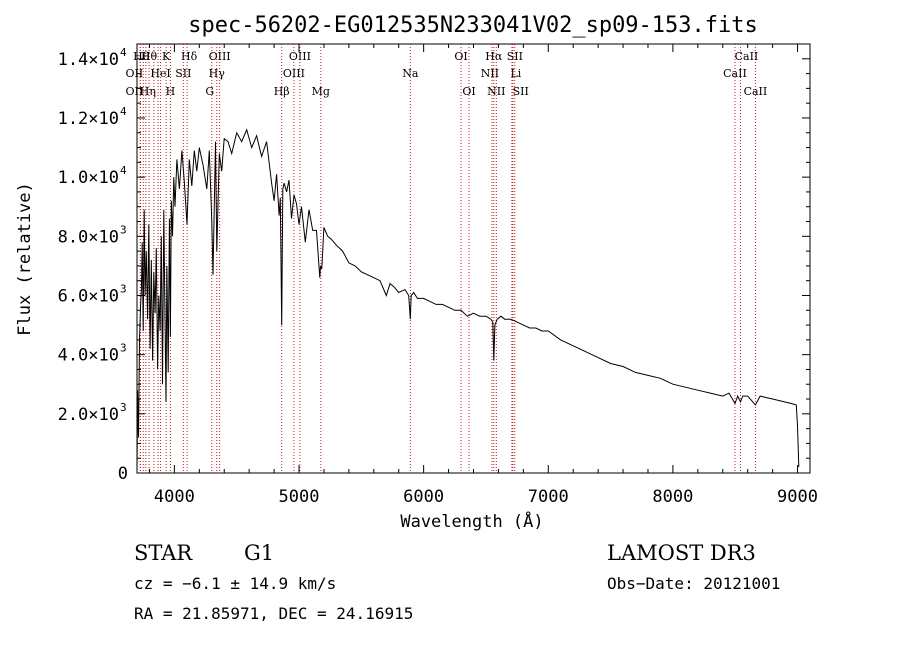  Describe the element at coordinates (171, 91) in the screenshot. I see `line-label: H` at that location.